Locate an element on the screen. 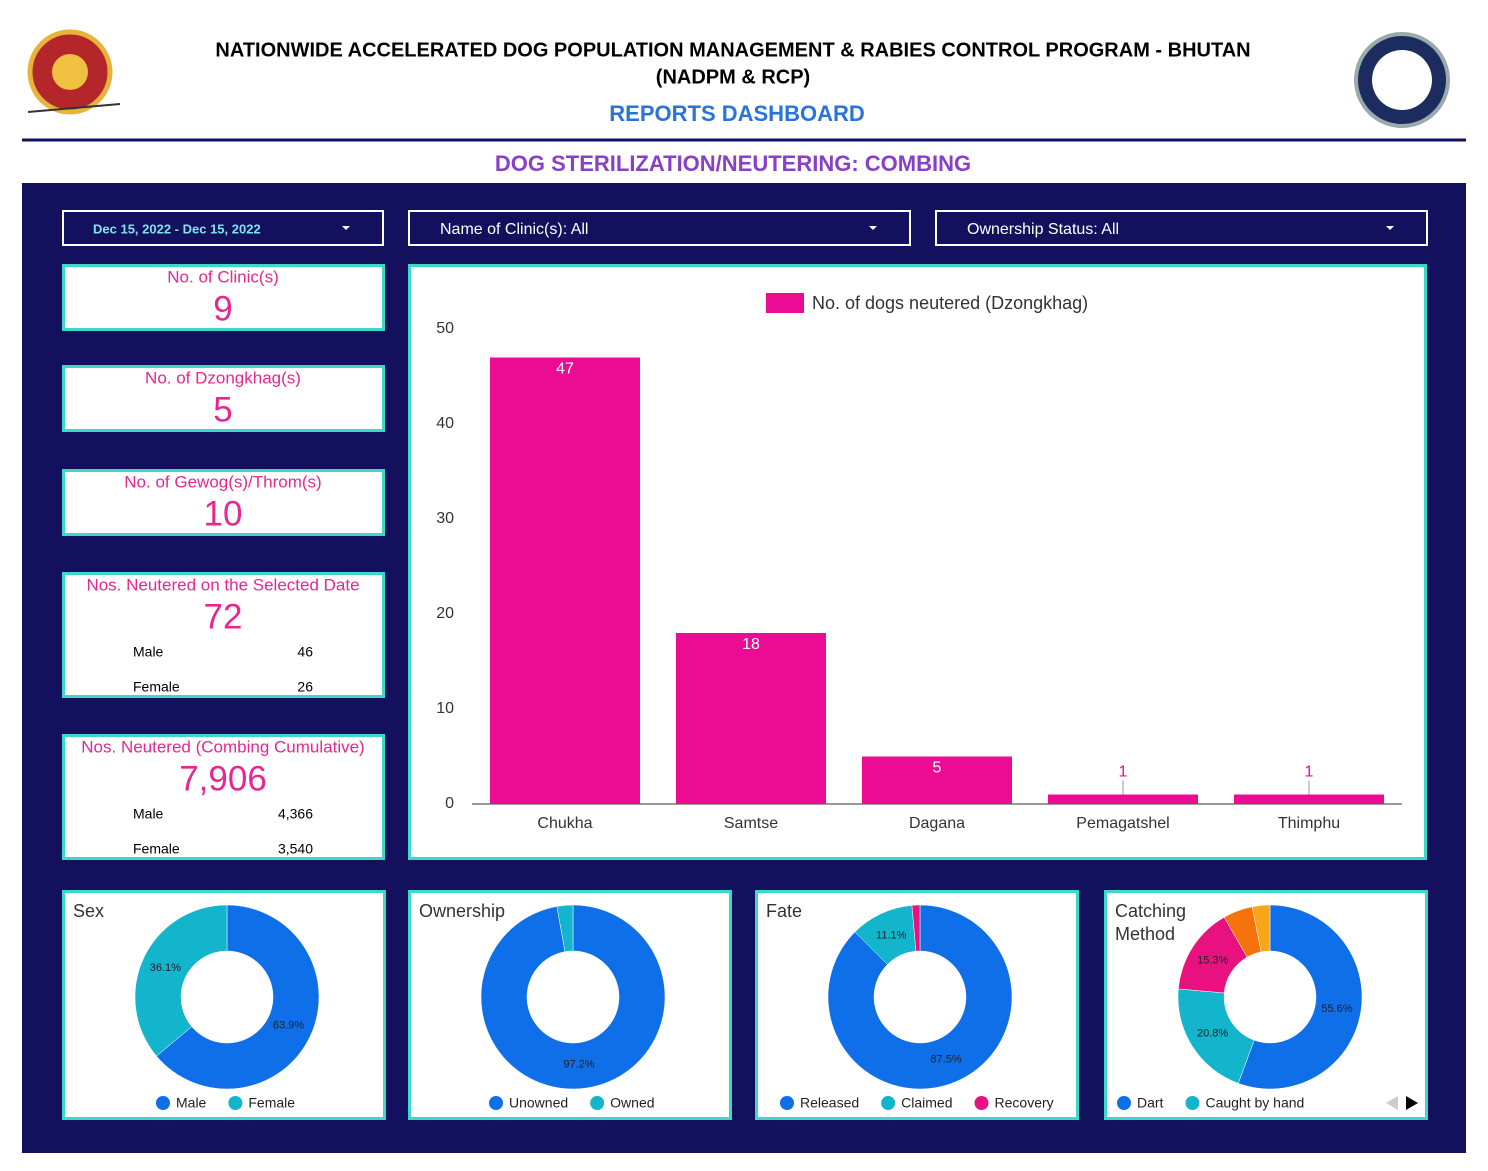 This screenshot has height=1171, width=1488. slice-label: 36.1% is located at coordinates (165, 968).